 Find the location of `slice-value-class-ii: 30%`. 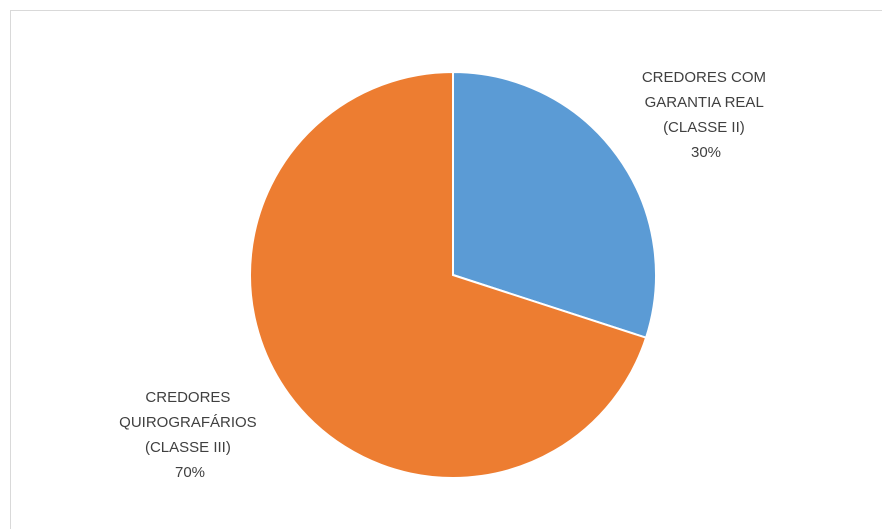

slice-value-class-ii: 30% is located at coordinates (706, 152).